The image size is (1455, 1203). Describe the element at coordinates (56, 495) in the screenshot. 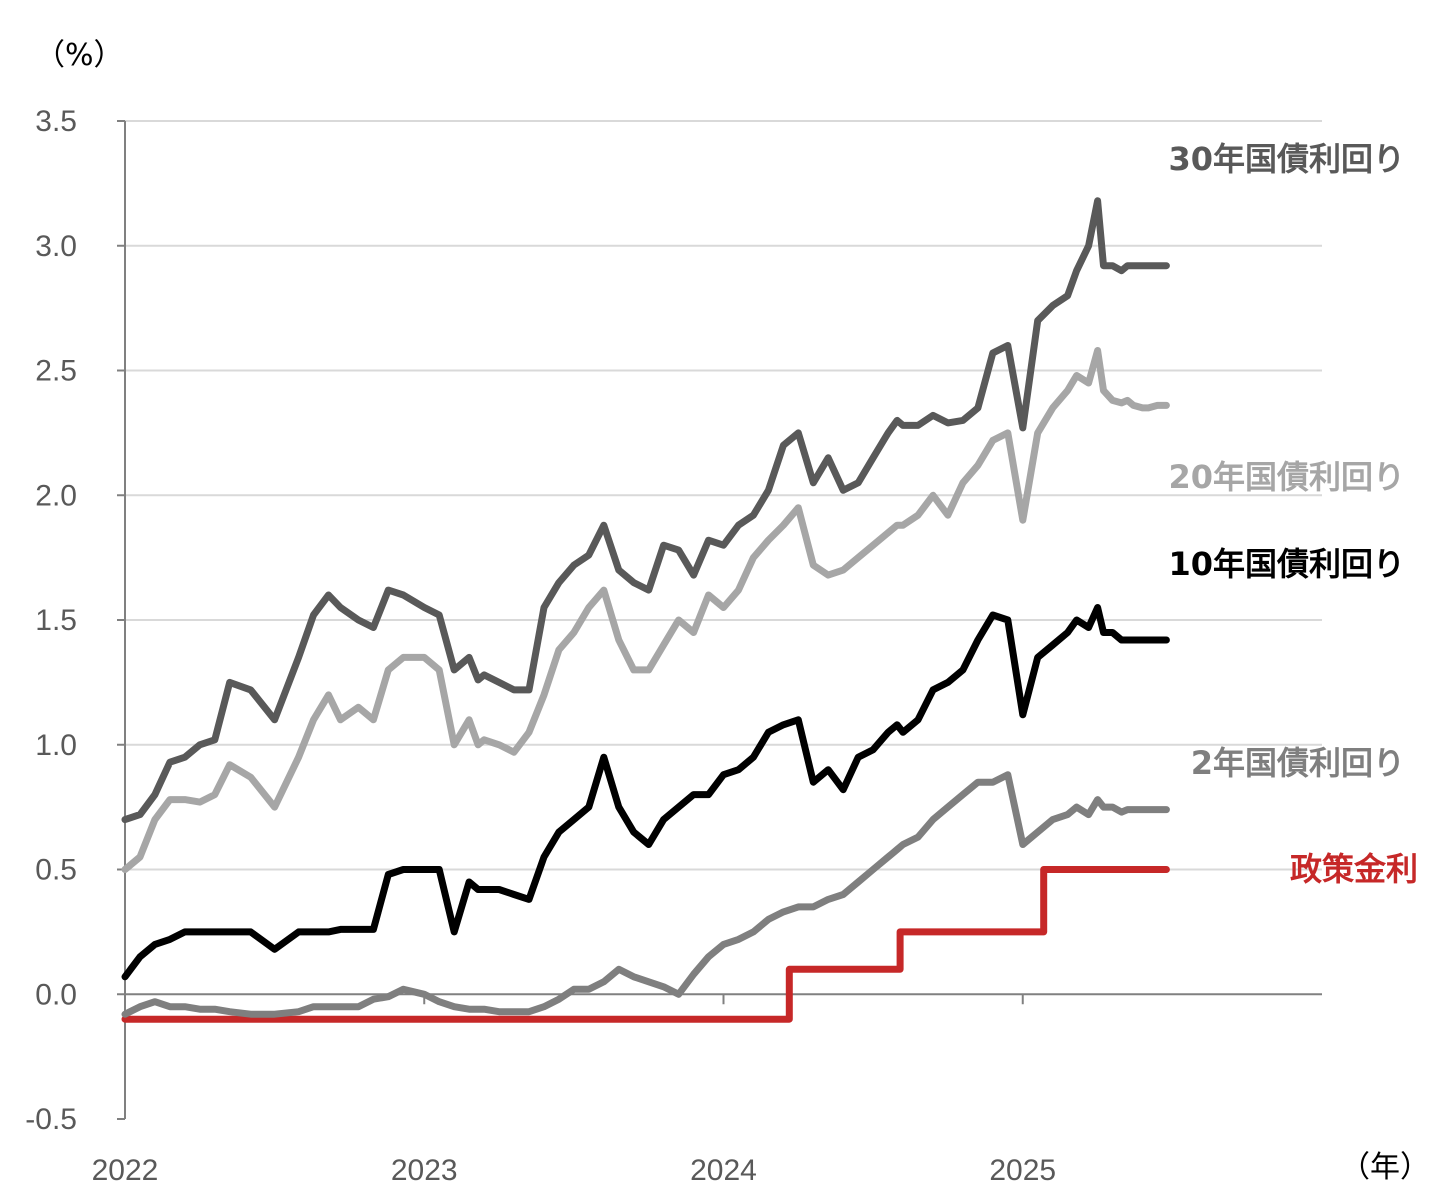

I see `y-tick-label: 2.0` at that location.